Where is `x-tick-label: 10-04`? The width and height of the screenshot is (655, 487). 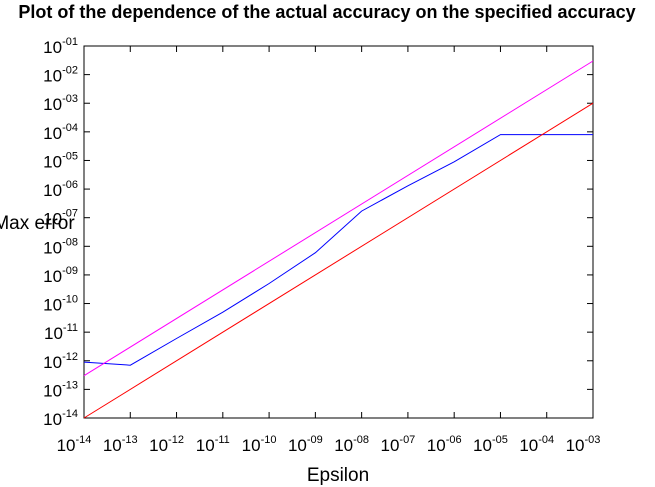 x-tick-label: 10-04 is located at coordinates (536, 444).